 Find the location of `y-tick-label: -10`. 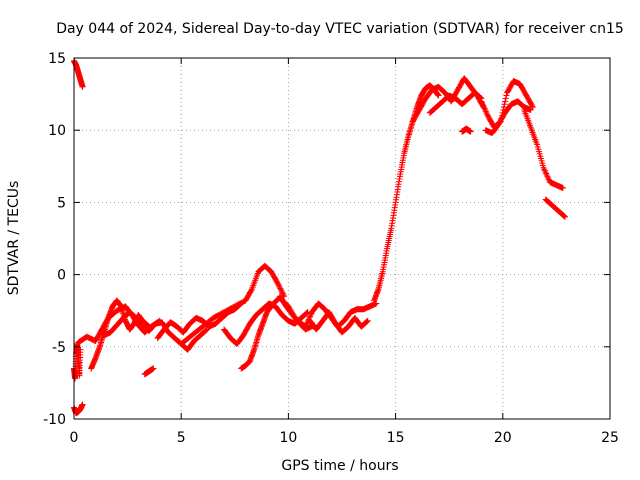

y-tick-label: -10 is located at coordinates (54, 420).